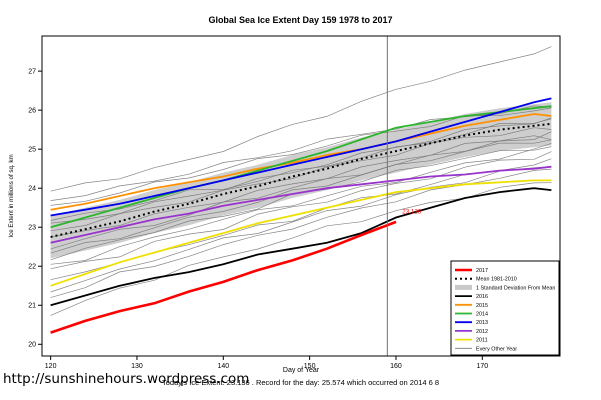  Describe the element at coordinates (482, 323) in the screenshot. I see `legend-entry-label: 2013` at that location.